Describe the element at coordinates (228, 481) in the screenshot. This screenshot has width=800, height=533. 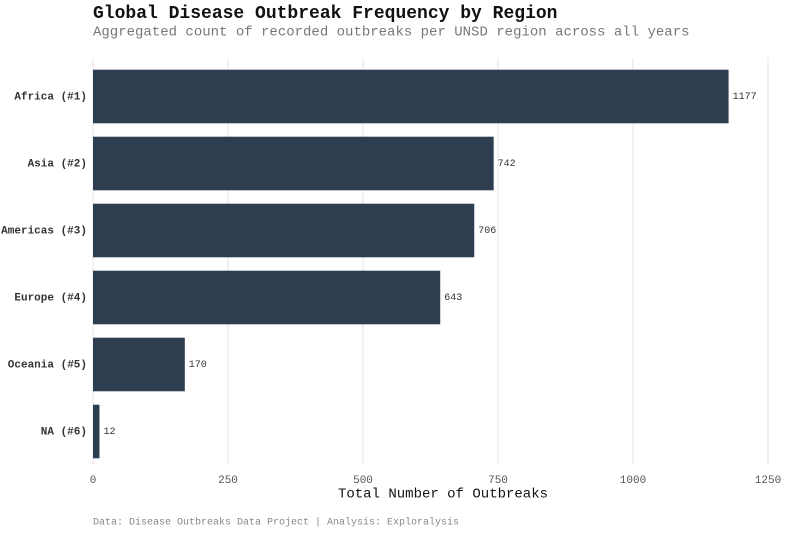
I see `x-tick-label: 250` at that location.